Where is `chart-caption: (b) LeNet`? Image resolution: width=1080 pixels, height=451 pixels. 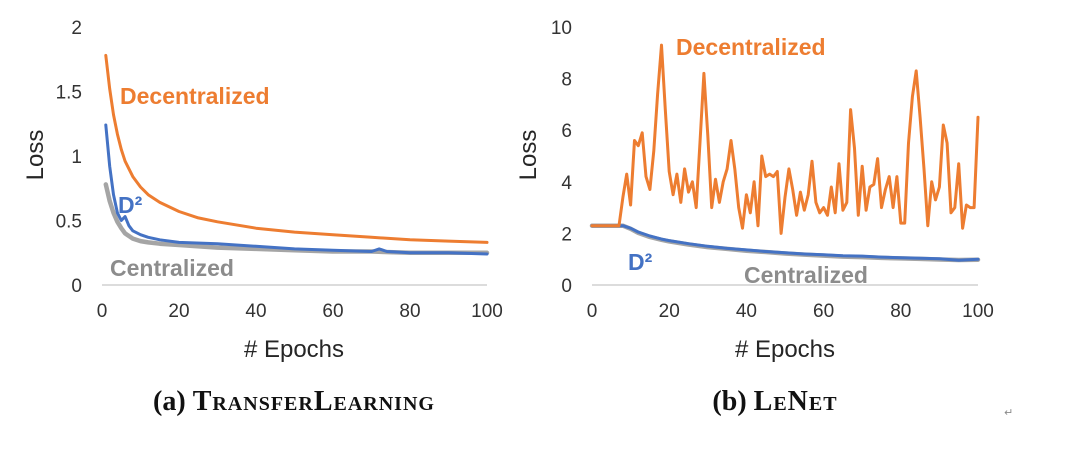
chart-caption: (b) LeNet is located at coordinates (774, 401).